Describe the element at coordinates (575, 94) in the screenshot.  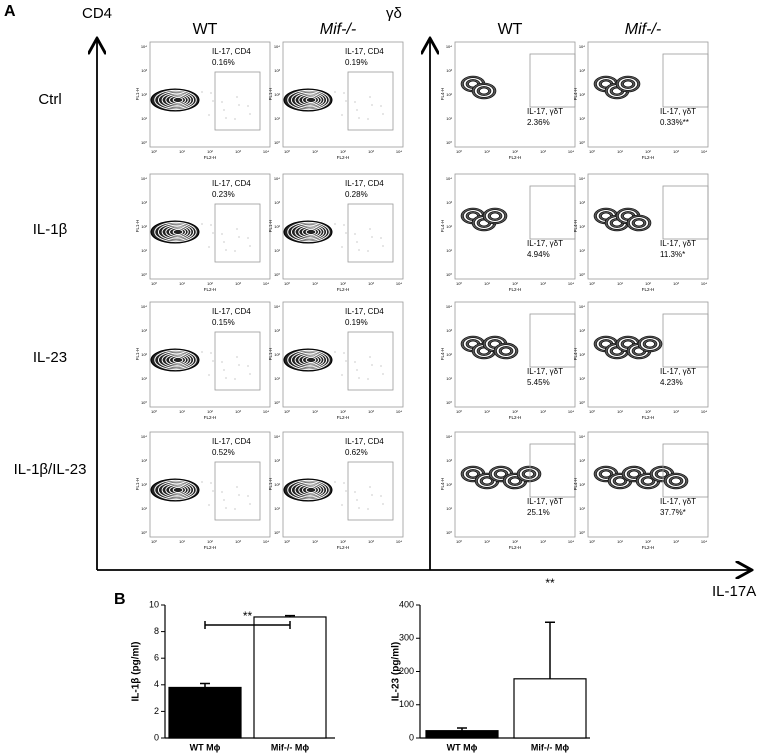
I see `plot-axis-label: FL4-H` at that location.